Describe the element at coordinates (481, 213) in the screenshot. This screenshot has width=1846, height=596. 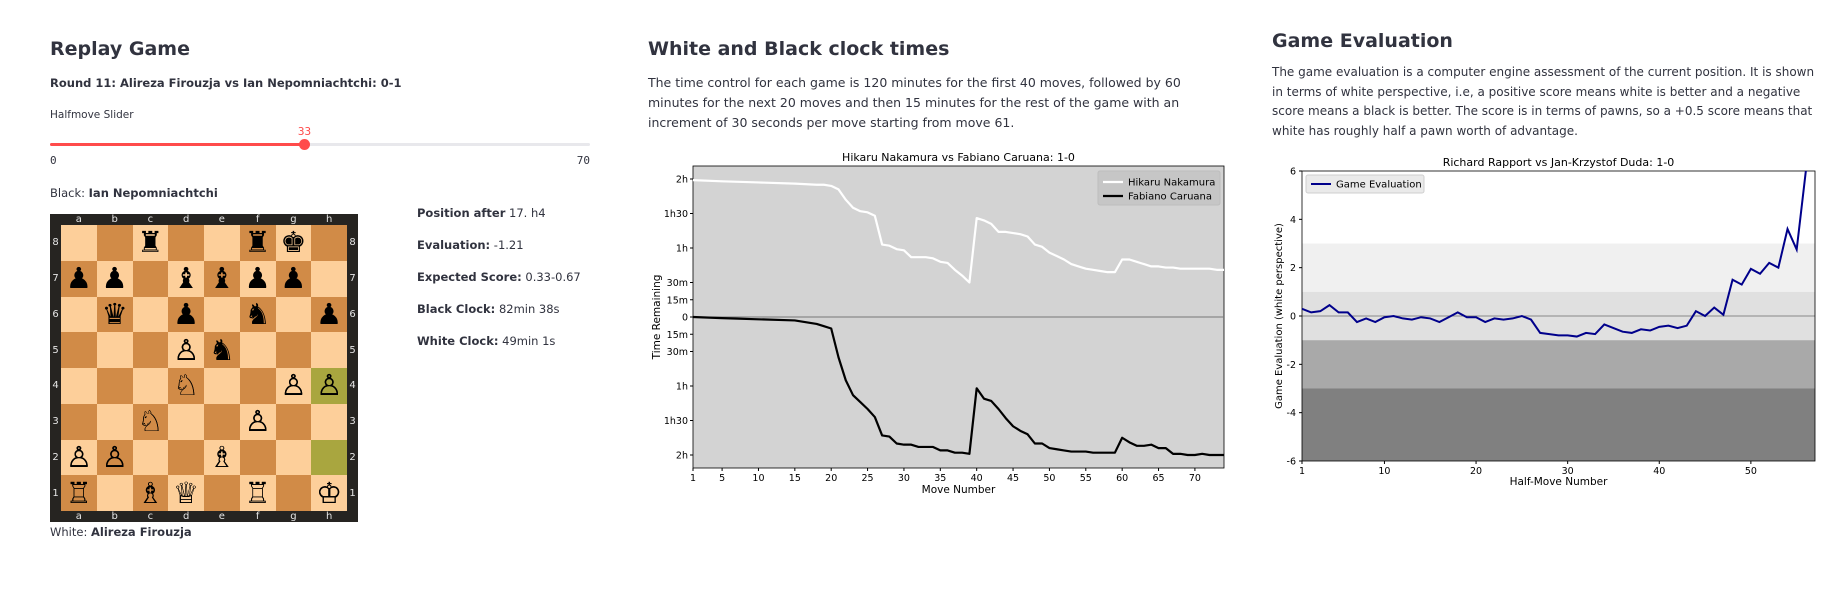
I see `info-position: Position after 17. h4` at that location.